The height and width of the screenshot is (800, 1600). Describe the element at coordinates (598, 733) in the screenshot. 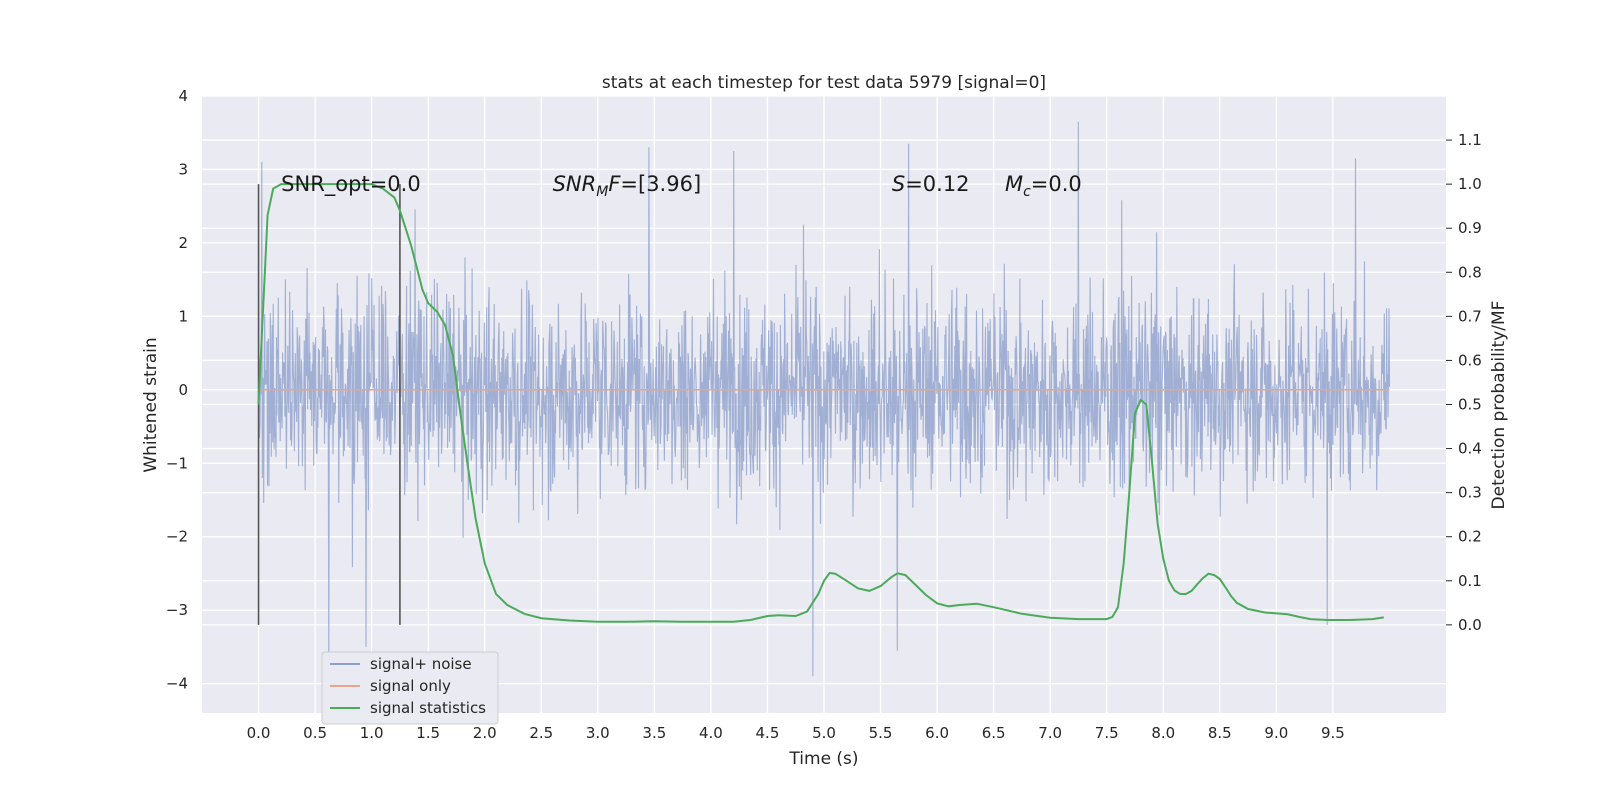

I see `x-tick-label: 3.0` at that location.